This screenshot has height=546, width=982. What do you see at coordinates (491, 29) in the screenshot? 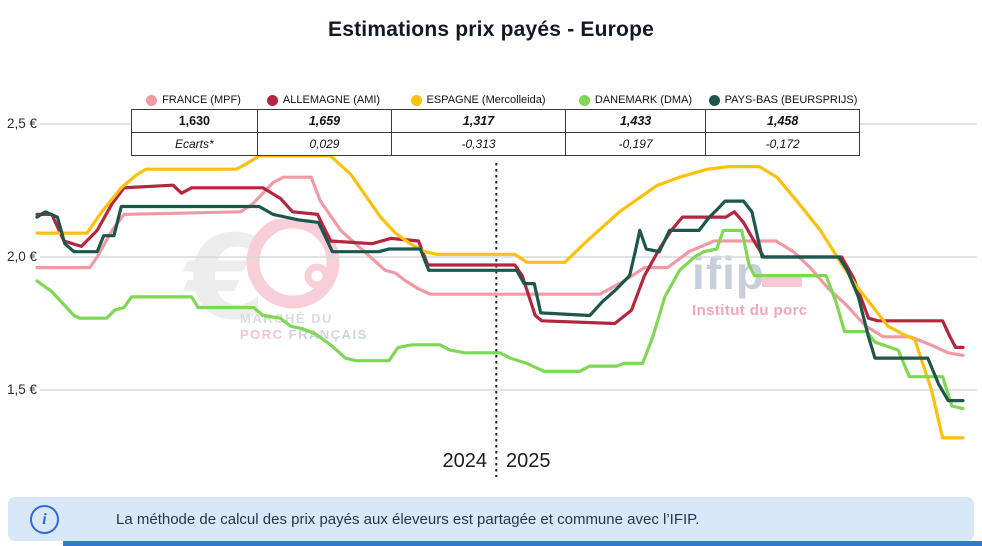
I see `page-title: Estimations prix payés - Europe` at bounding box center [491, 29].